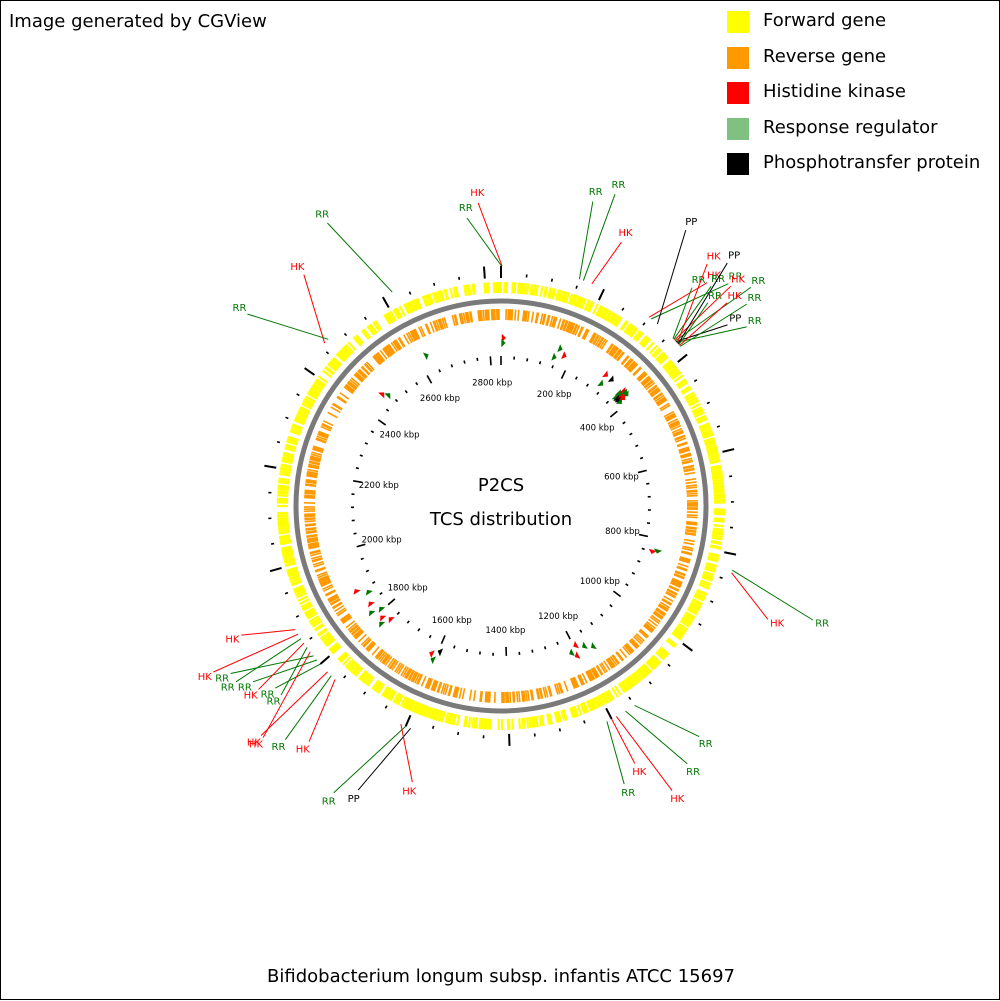  I want to click on legend-label: Response regulator, so click(850, 127).